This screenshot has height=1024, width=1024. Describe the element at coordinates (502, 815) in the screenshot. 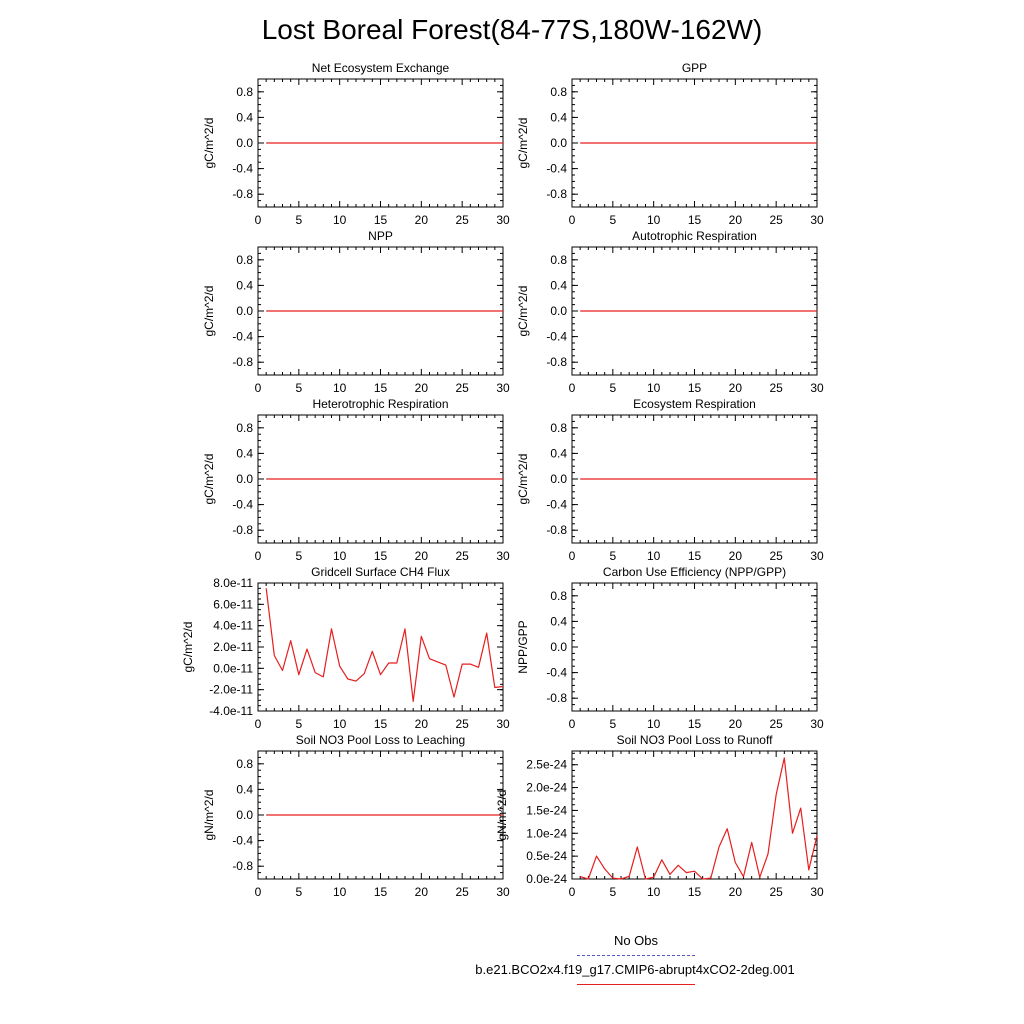

I see `panel-10-ylabel: gN/m^2/d` at that location.